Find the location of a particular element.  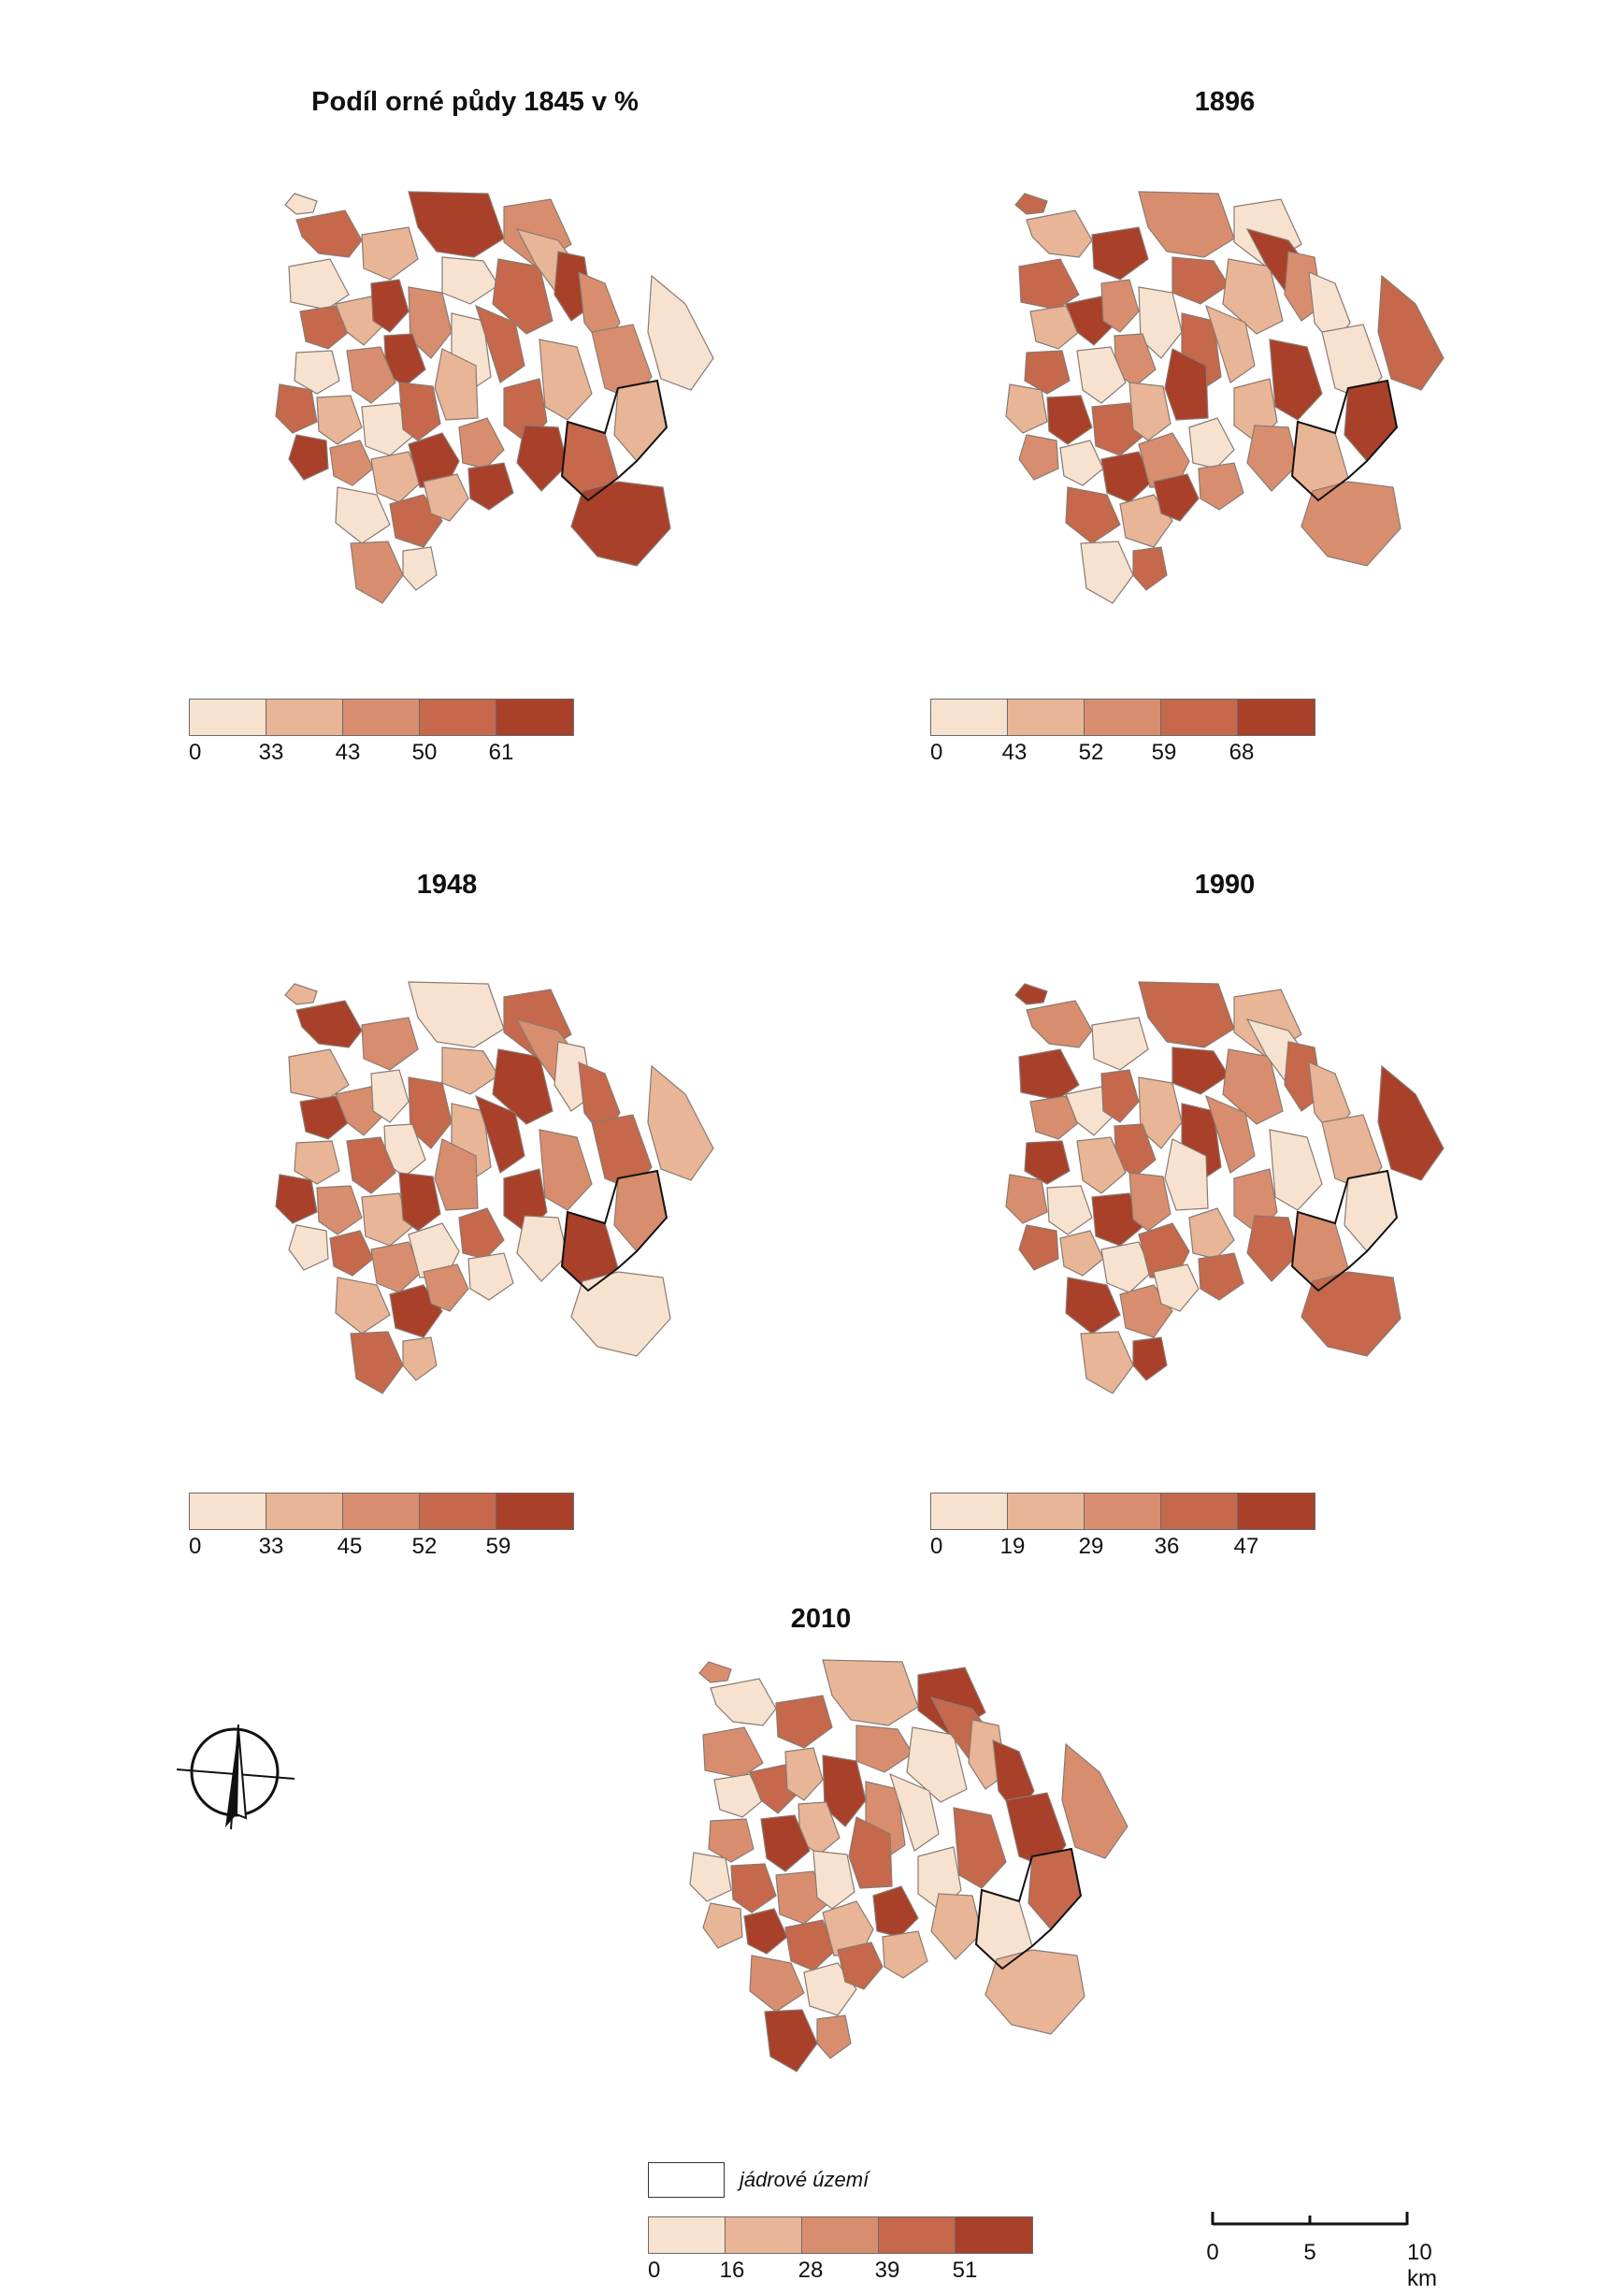

legend-class-label: 33 is located at coordinates (271, 752).